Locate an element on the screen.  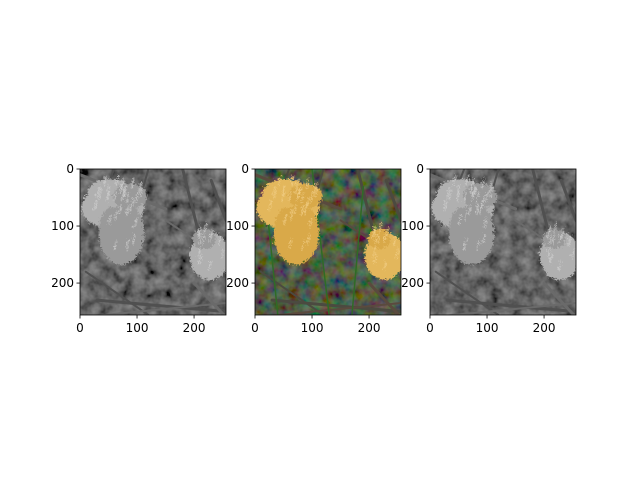
panel-left: 0 100 200 0 100 200 is located at coordinates (139, 248).